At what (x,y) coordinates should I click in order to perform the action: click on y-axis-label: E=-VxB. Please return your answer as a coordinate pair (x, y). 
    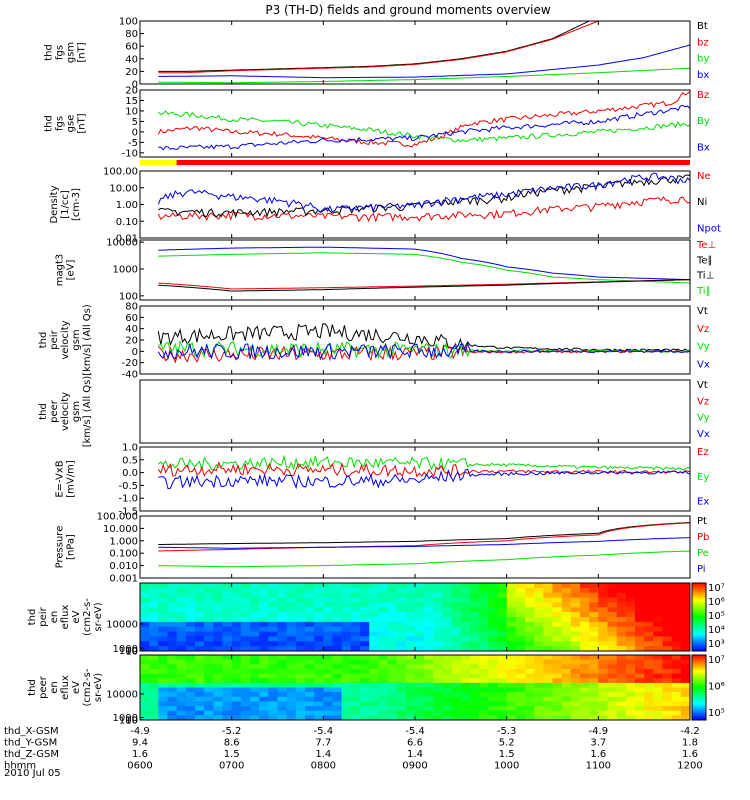
    Looking at the image, I should click on (60, 478).